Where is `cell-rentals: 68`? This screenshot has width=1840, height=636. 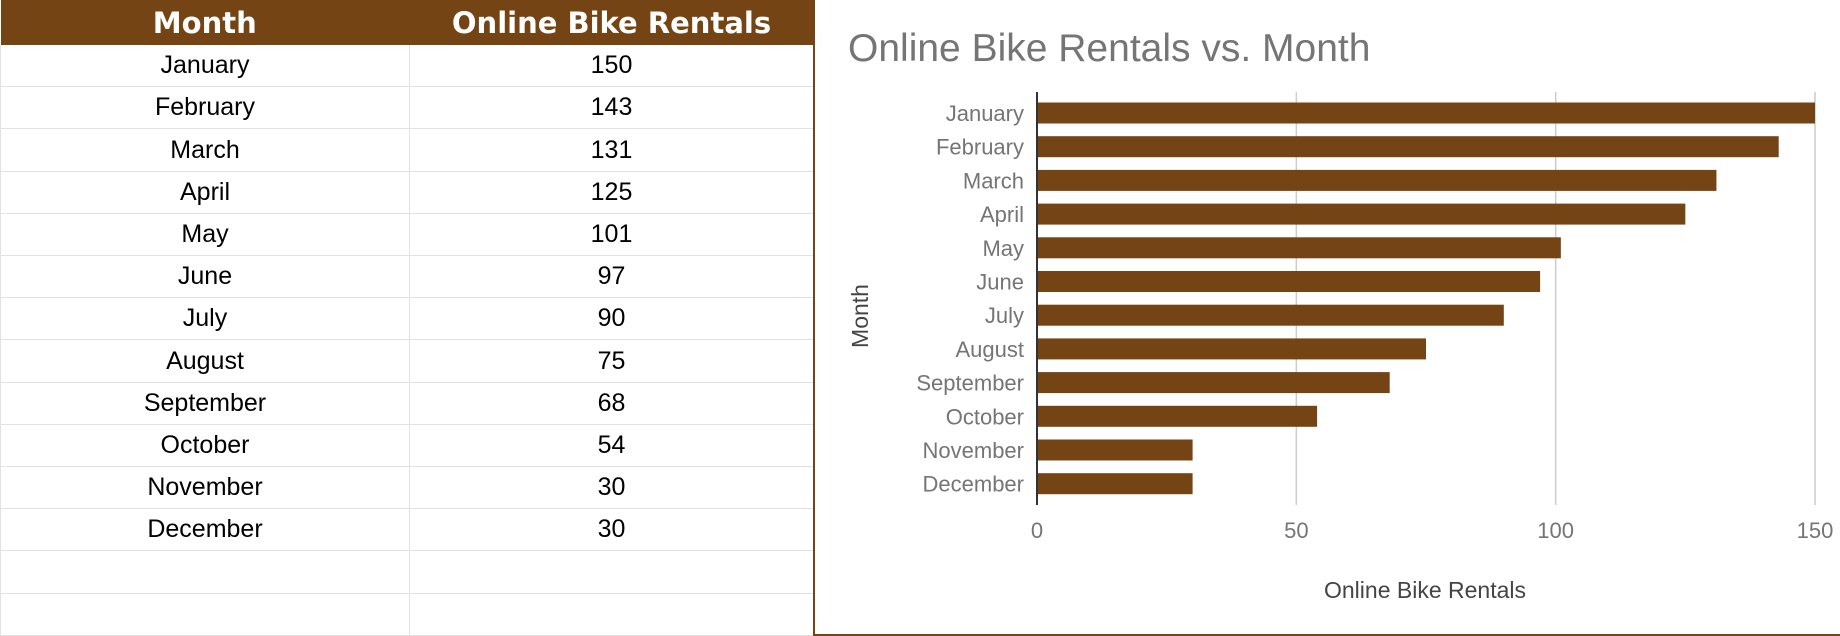 cell-rentals: 68 is located at coordinates (611, 403).